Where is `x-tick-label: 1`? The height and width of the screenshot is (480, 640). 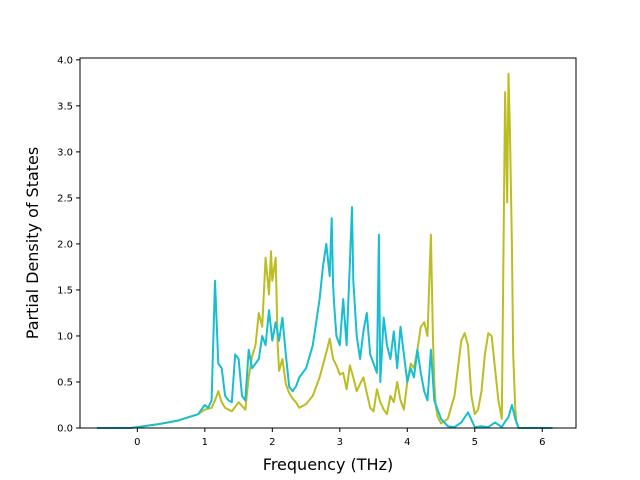 x-tick-label: 1 is located at coordinates (205, 442).